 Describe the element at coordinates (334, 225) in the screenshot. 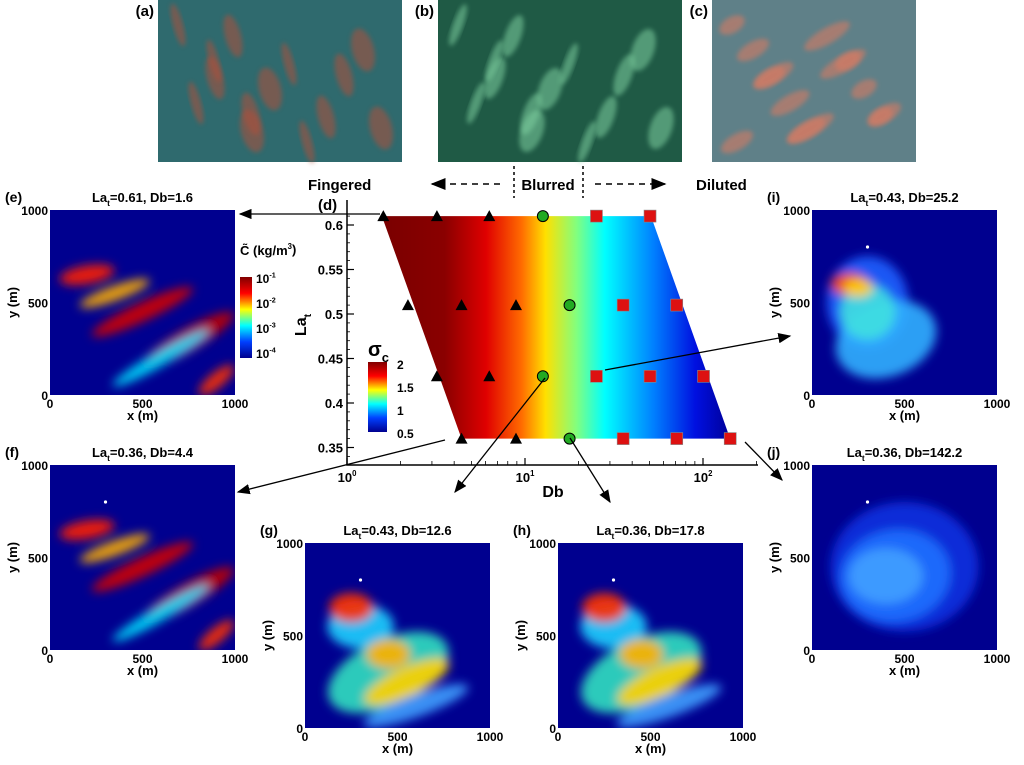

I see `y-tick-label: 0.6` at that location.